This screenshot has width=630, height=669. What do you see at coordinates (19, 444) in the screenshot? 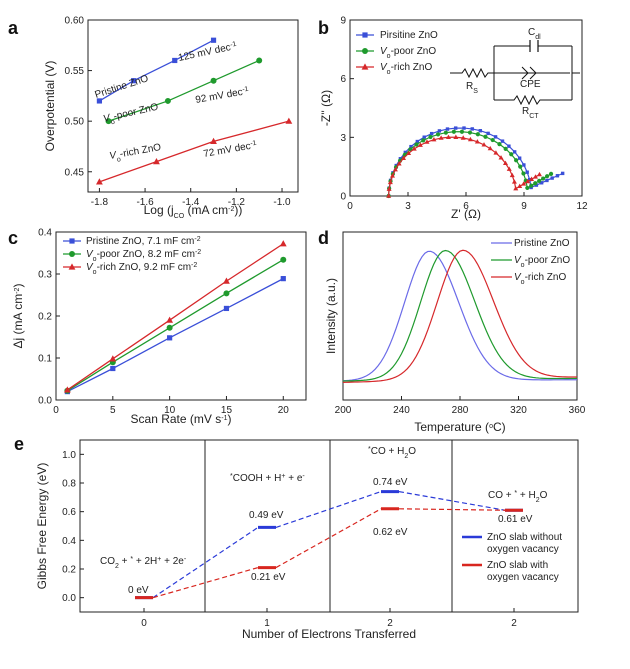
I see `panel-letter-e: e` at bounding box center [19, 444].